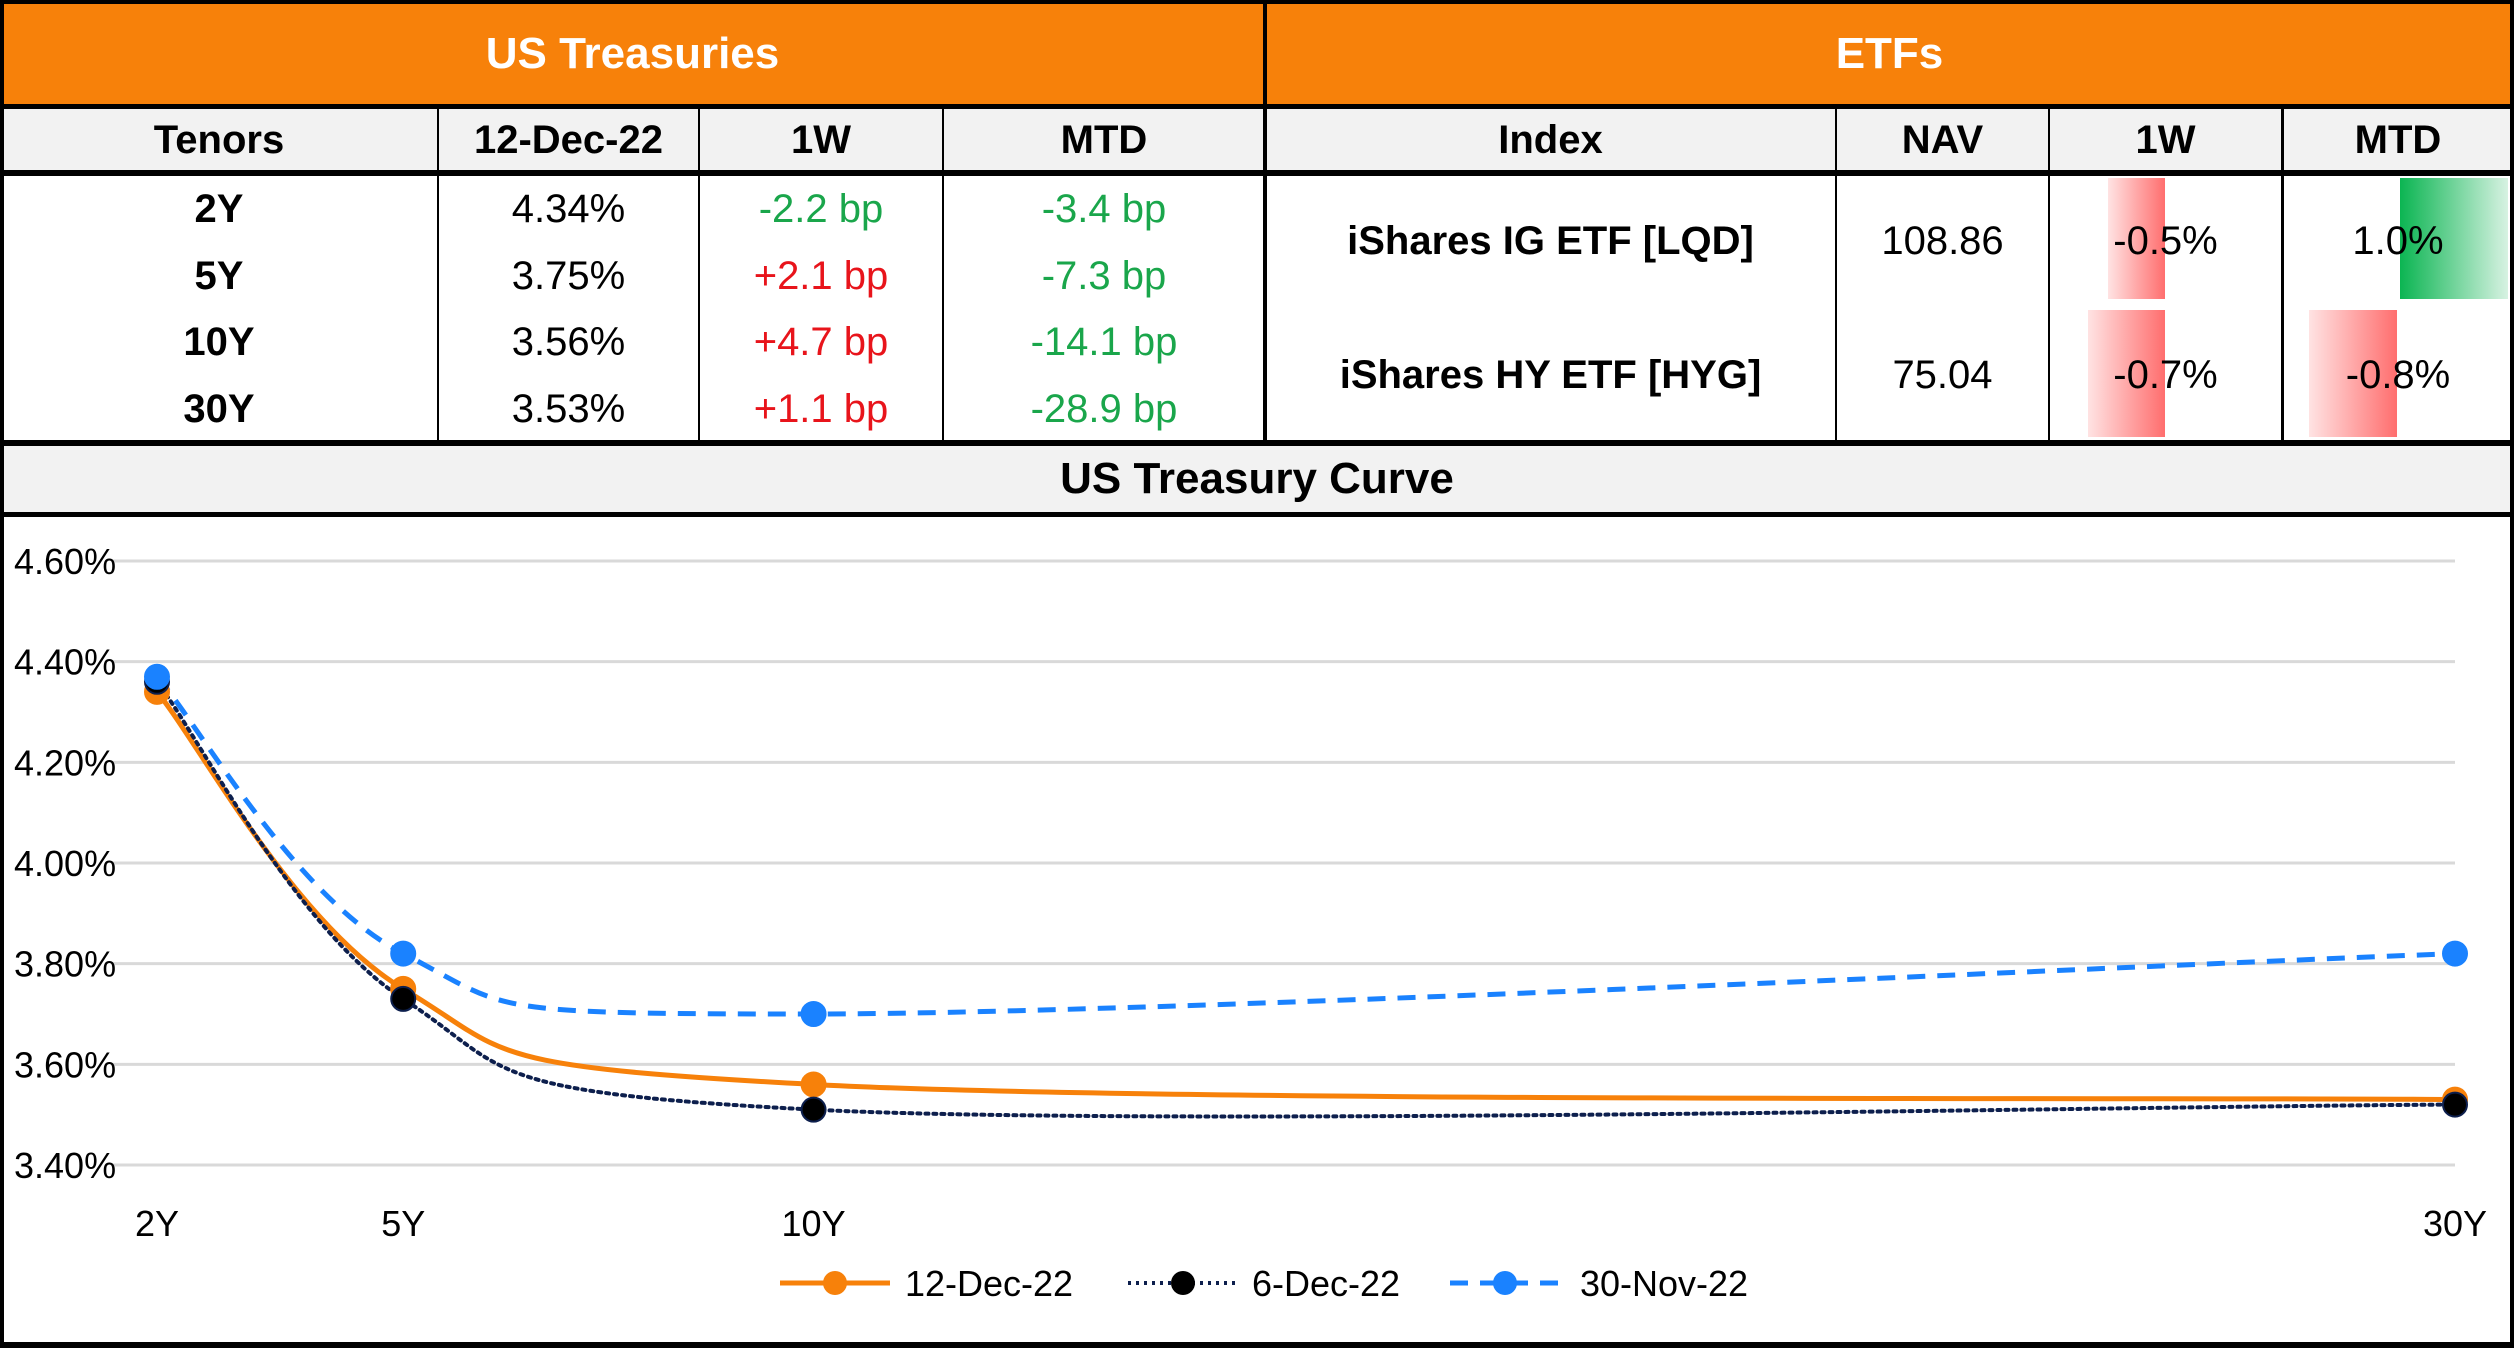 Image resolution: width=2514 pixels, height=1348 pixels. What do you see at coordinates (65, 1165) in the screenshot?
I see `y-tick-label: 3.40%` at bounding box center [65, 1165].